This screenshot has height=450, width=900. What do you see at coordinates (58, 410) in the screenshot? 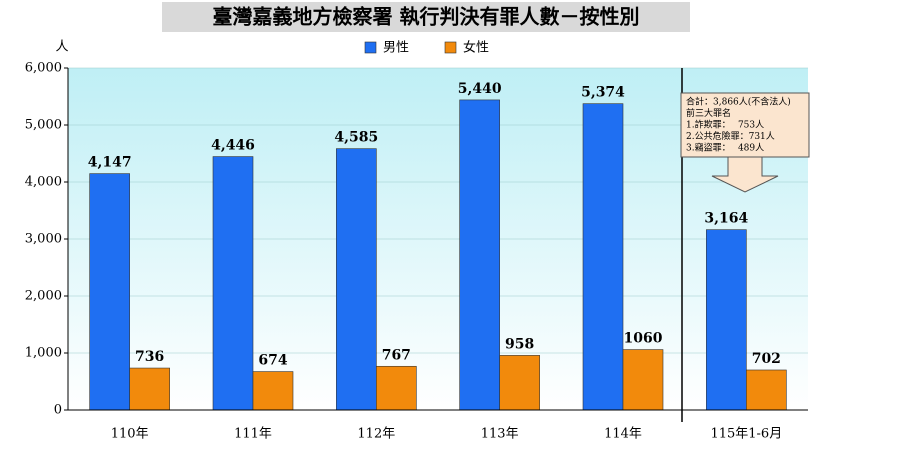
I see `y-tick-label: 0` at bounding box center [58, 410].